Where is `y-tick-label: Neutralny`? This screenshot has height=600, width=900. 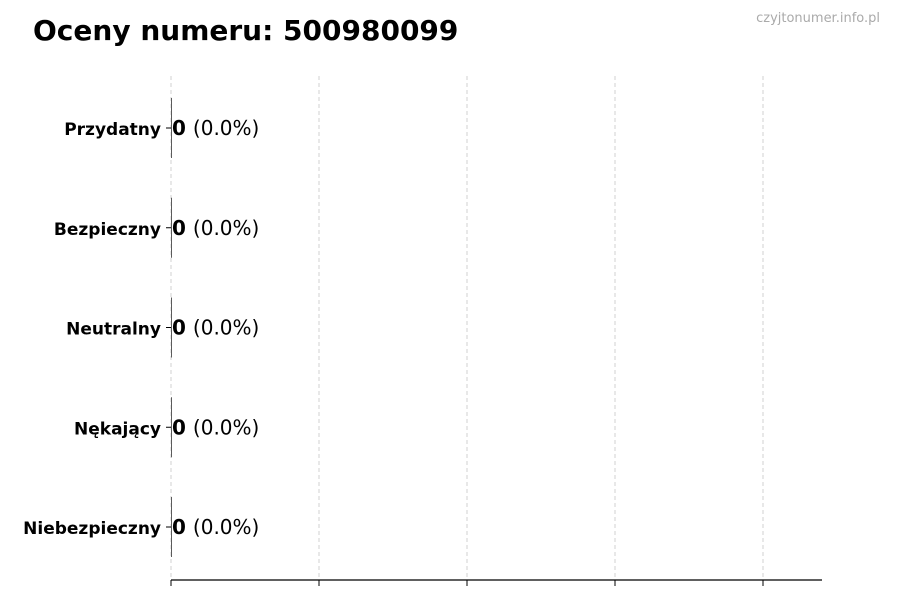 y-tick-label: Neutralny is located at coordinates (113, 330).